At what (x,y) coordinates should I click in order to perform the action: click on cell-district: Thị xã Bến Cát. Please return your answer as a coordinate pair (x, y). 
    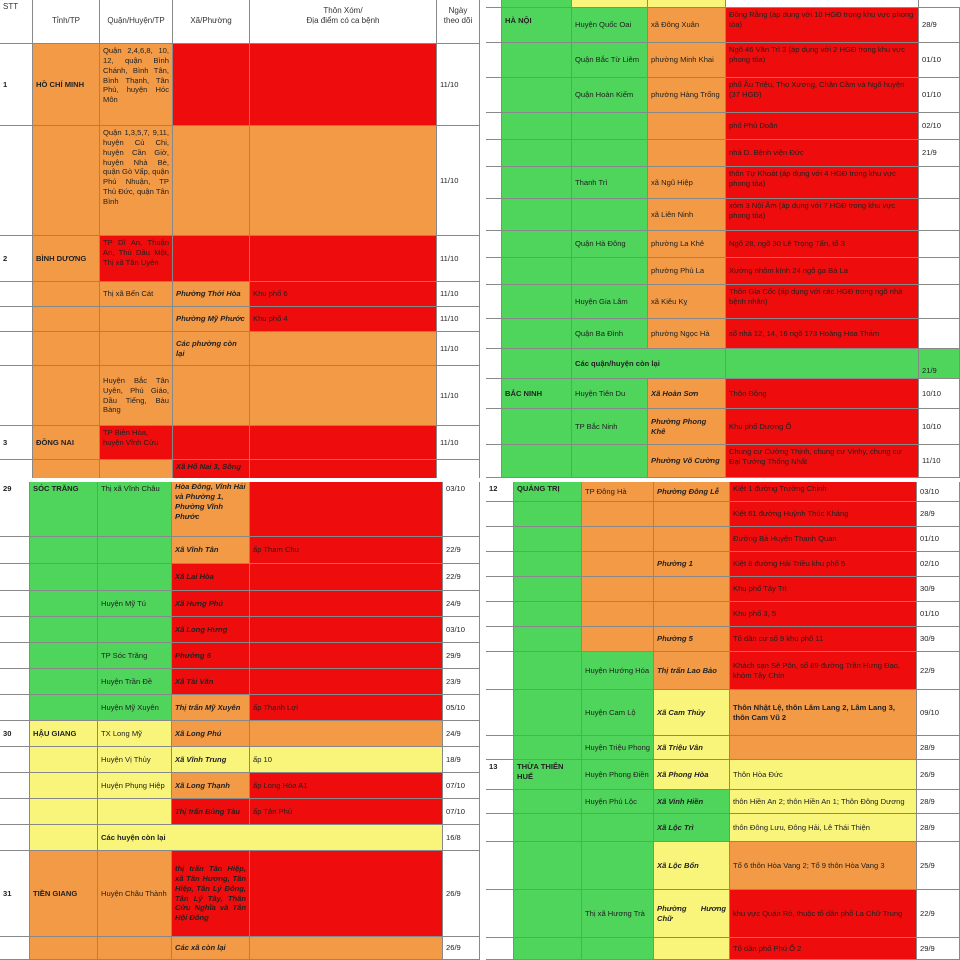
    Looking at the image, I should click on (136, 294).